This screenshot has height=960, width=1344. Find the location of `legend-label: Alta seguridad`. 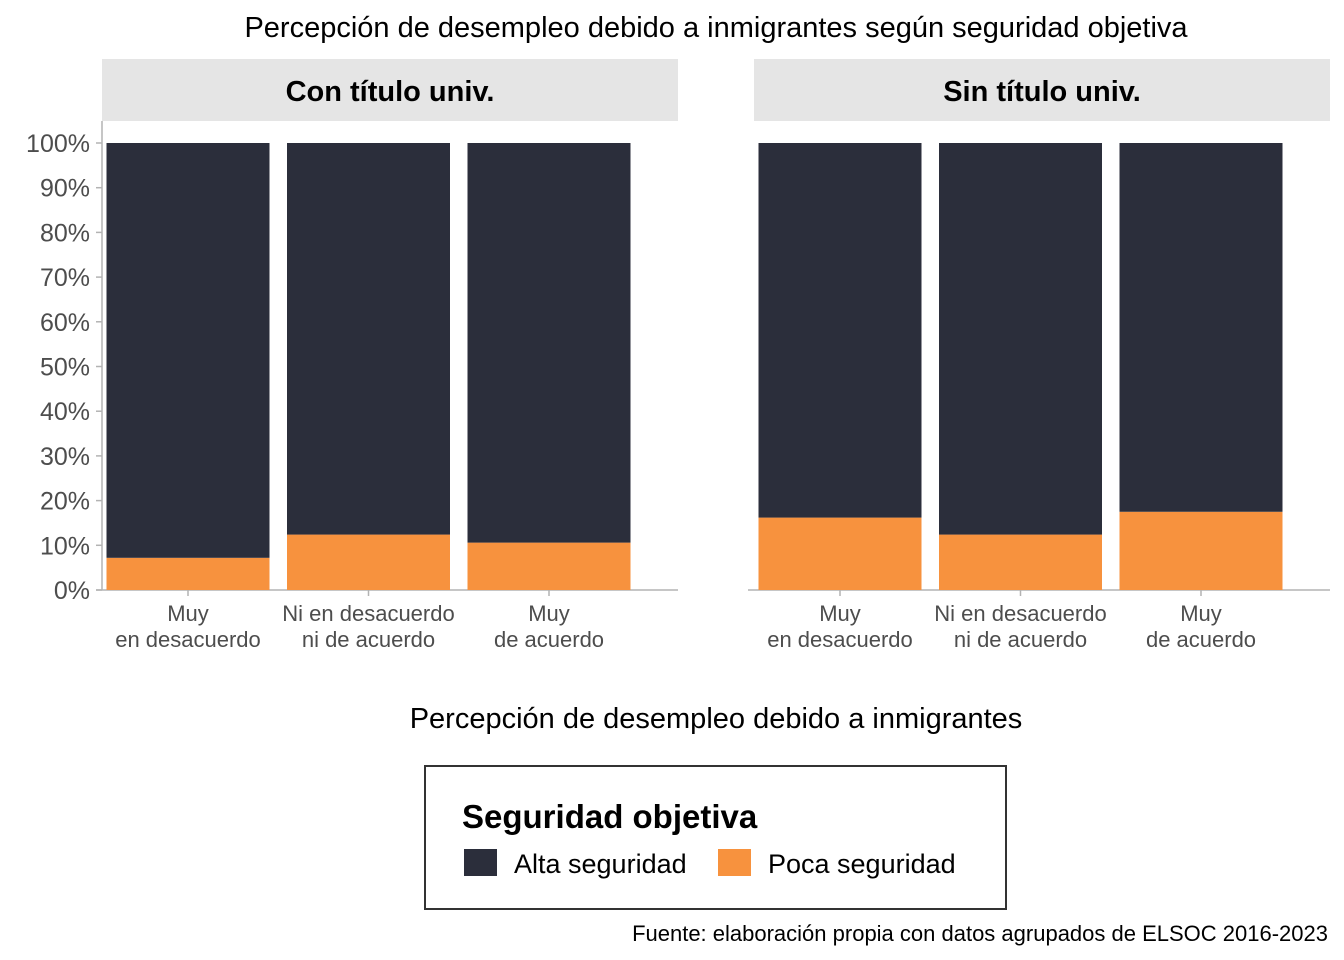

legend-label: Alta seguridad is located at coordinates (600, 864).